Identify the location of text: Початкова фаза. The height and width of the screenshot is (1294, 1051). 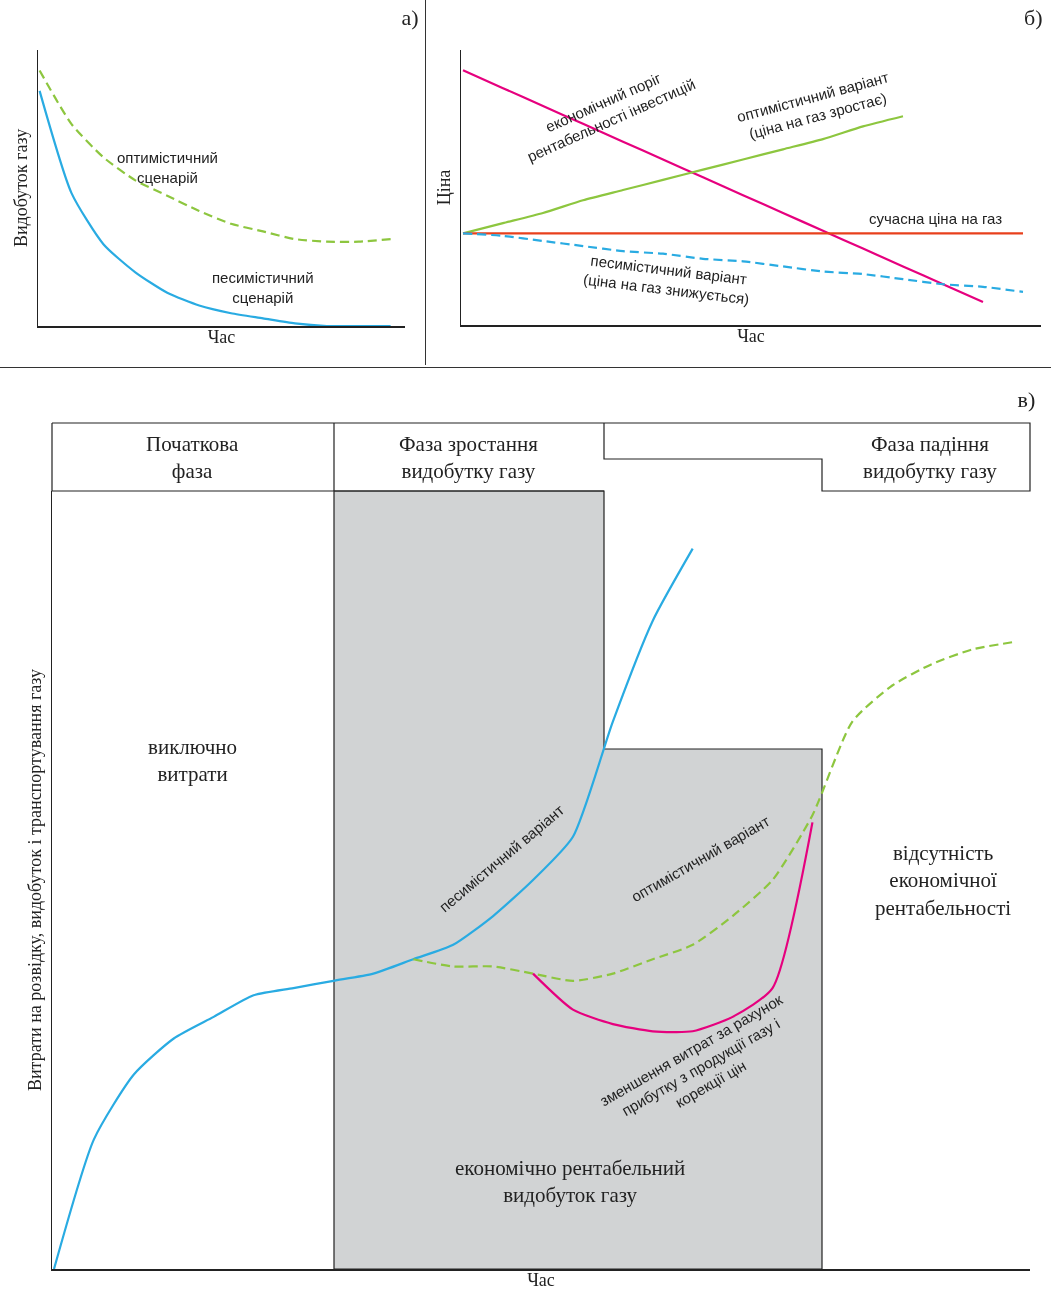
(192, 458).